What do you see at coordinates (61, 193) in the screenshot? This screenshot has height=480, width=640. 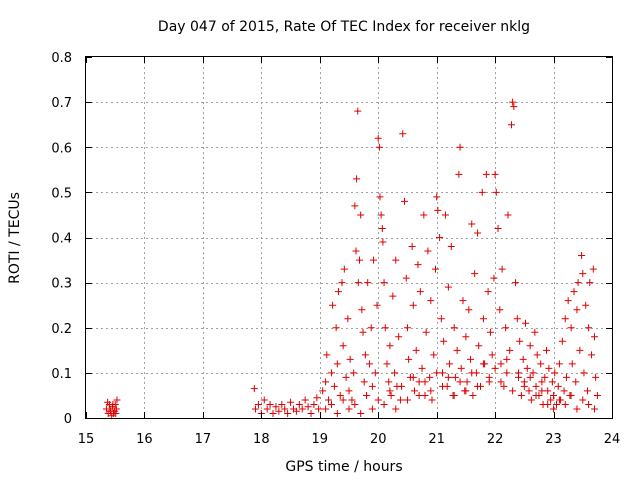 I see `y-tick-label: 0.5` at bounding box center [61, 193].